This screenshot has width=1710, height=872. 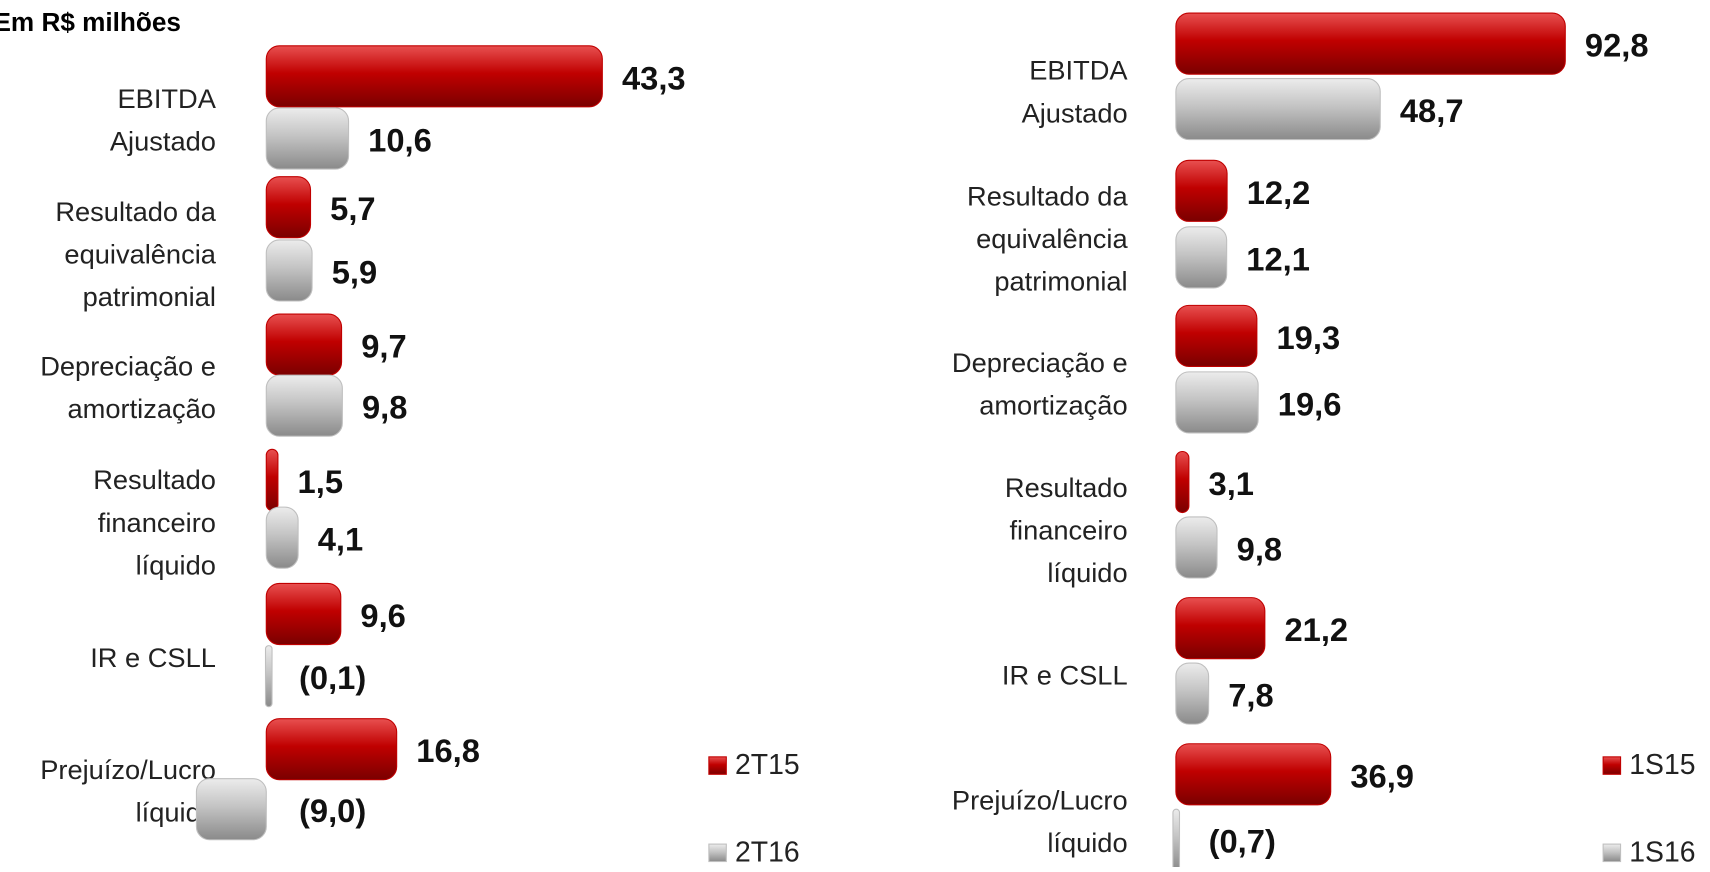 What do you see at coordinates (1617, 45) in the screenshot?
I see `value-label: 92,8` at bounding box center [1617, 45].